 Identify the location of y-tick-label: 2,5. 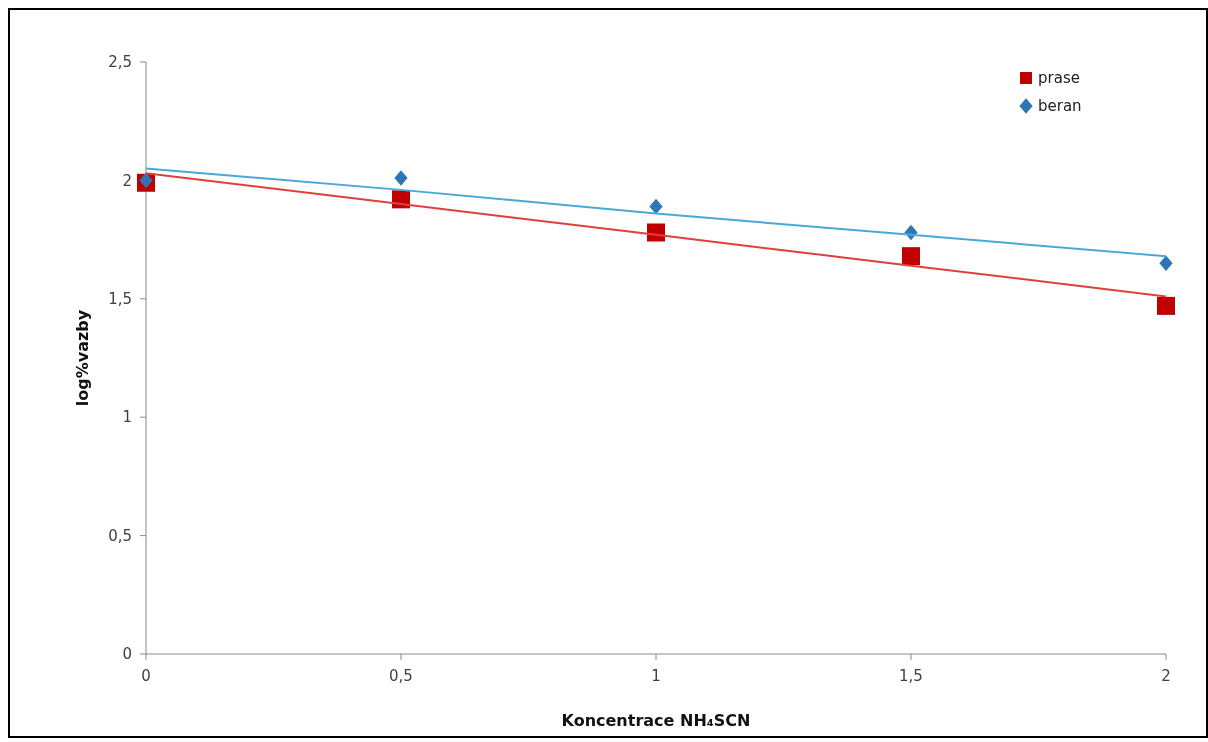
(120, 62).